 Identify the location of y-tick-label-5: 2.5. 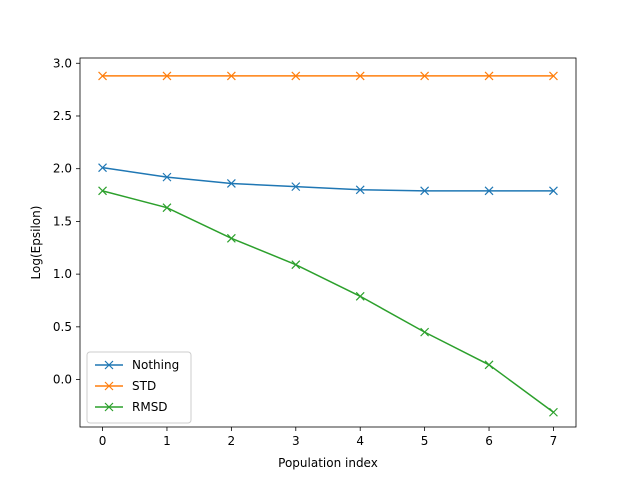
(62, 116).